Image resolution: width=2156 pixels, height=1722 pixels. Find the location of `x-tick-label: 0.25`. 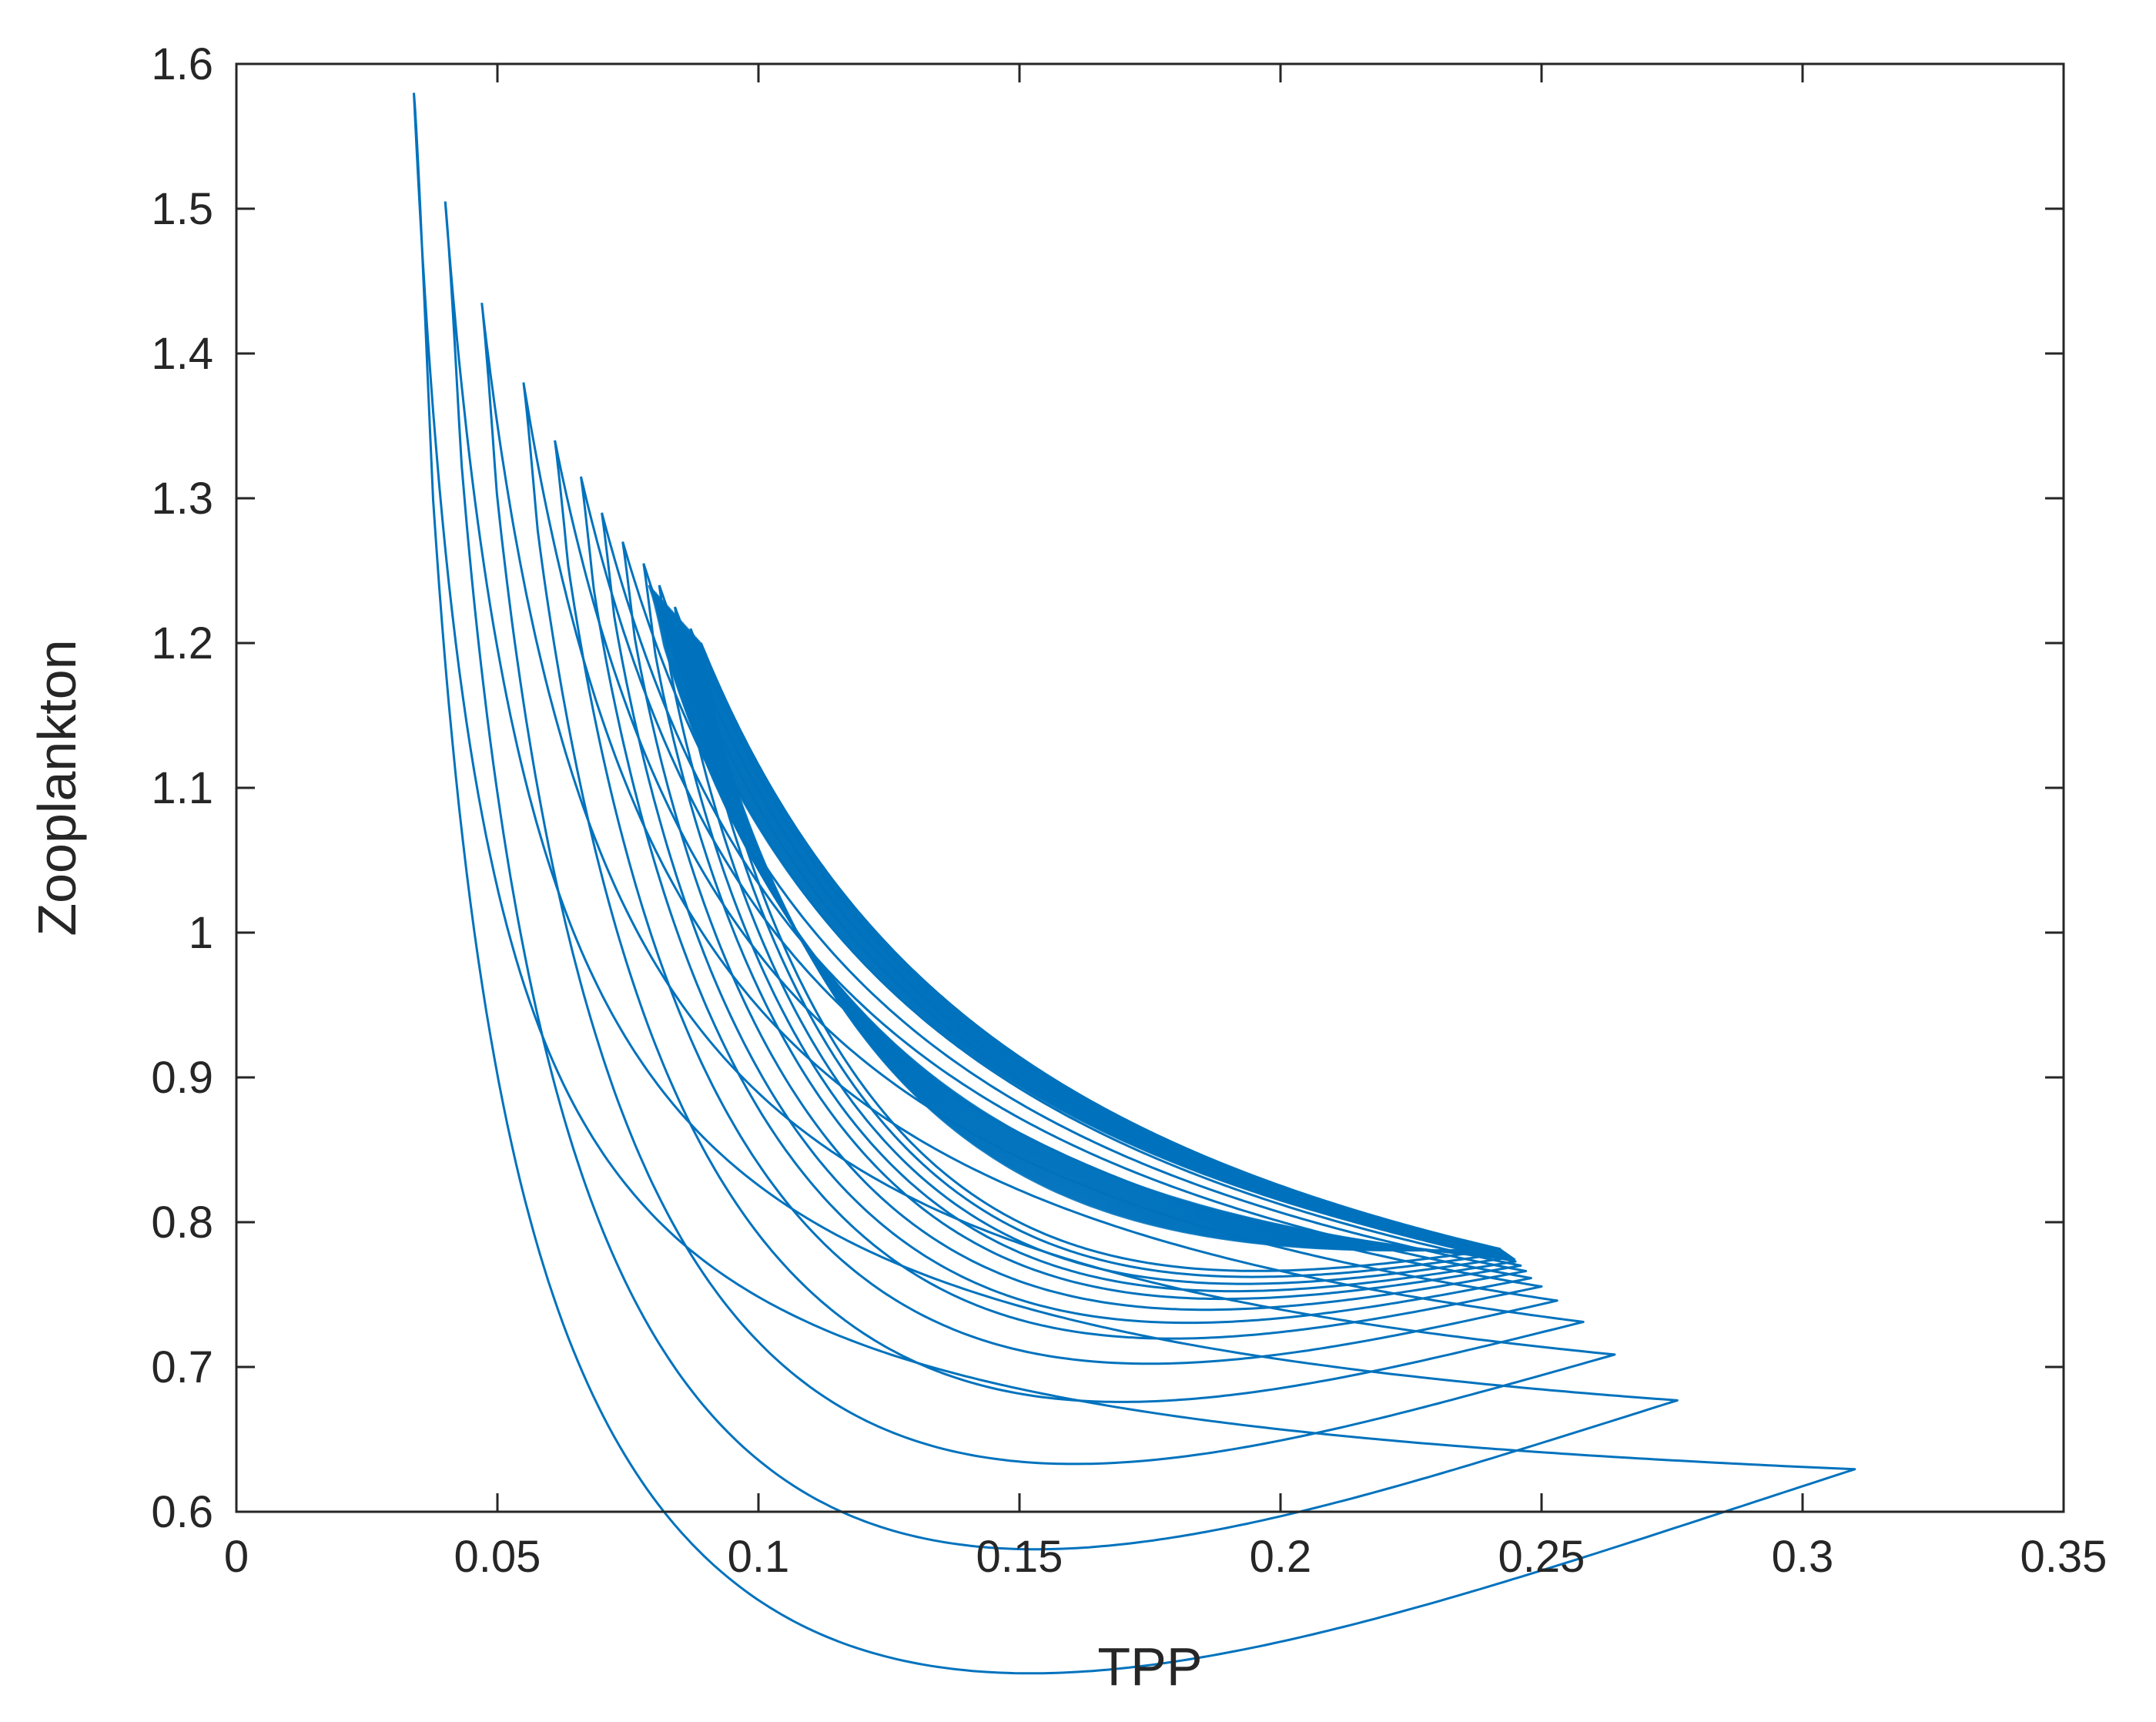

x-tick-label: 0.25 is located at coordinates (1541, 1557).